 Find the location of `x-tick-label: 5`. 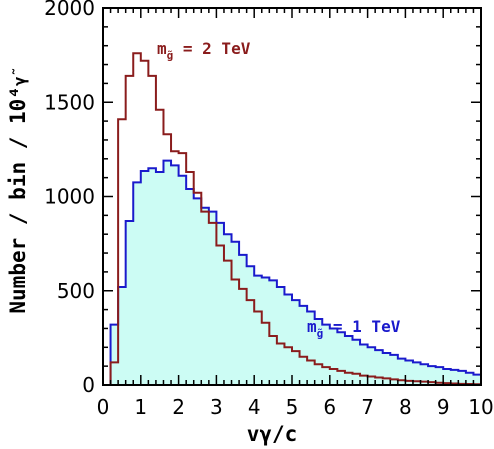

x-tick-label: 5 is located at coordinates (292, 407).